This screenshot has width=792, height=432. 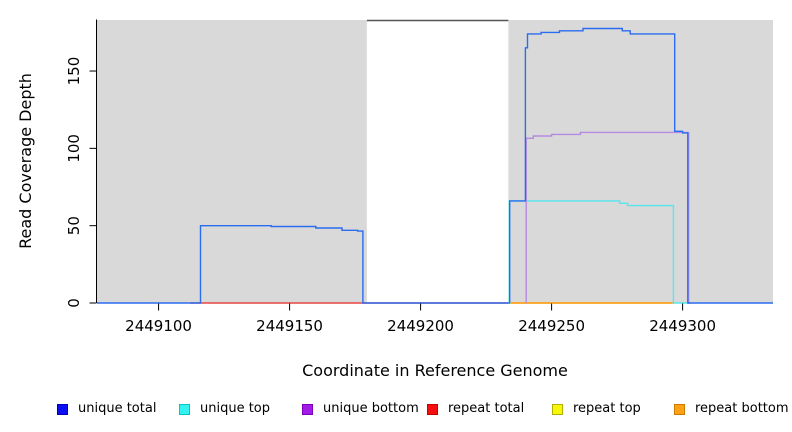 I want to click on legend-label: unique bottom, so click(x=371, y=408).